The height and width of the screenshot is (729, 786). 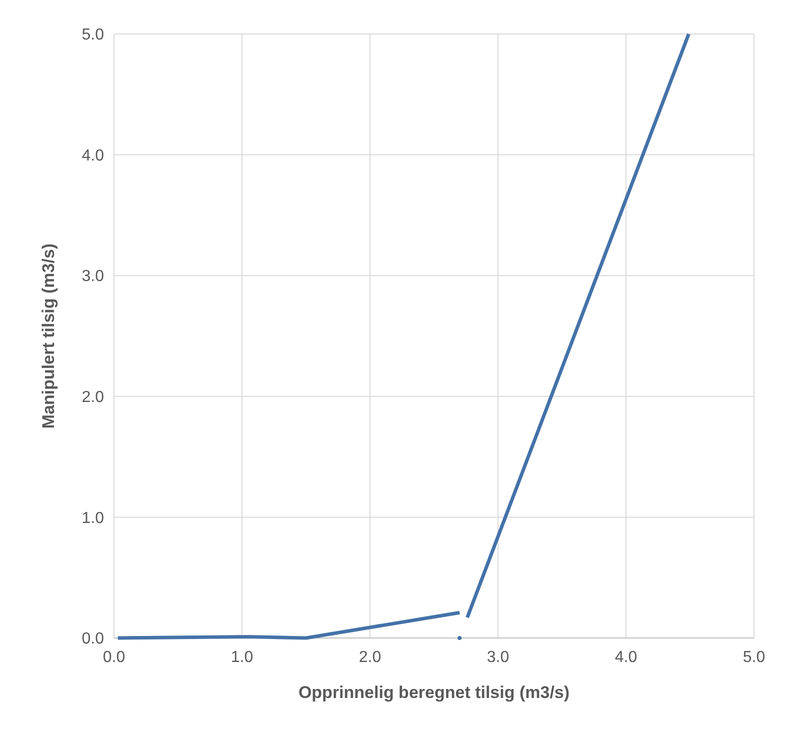 What do you see at coordinates (498, 657) in the screenshot?
I see `x-tick-label: 3.0` at bounding box center [498, 657].